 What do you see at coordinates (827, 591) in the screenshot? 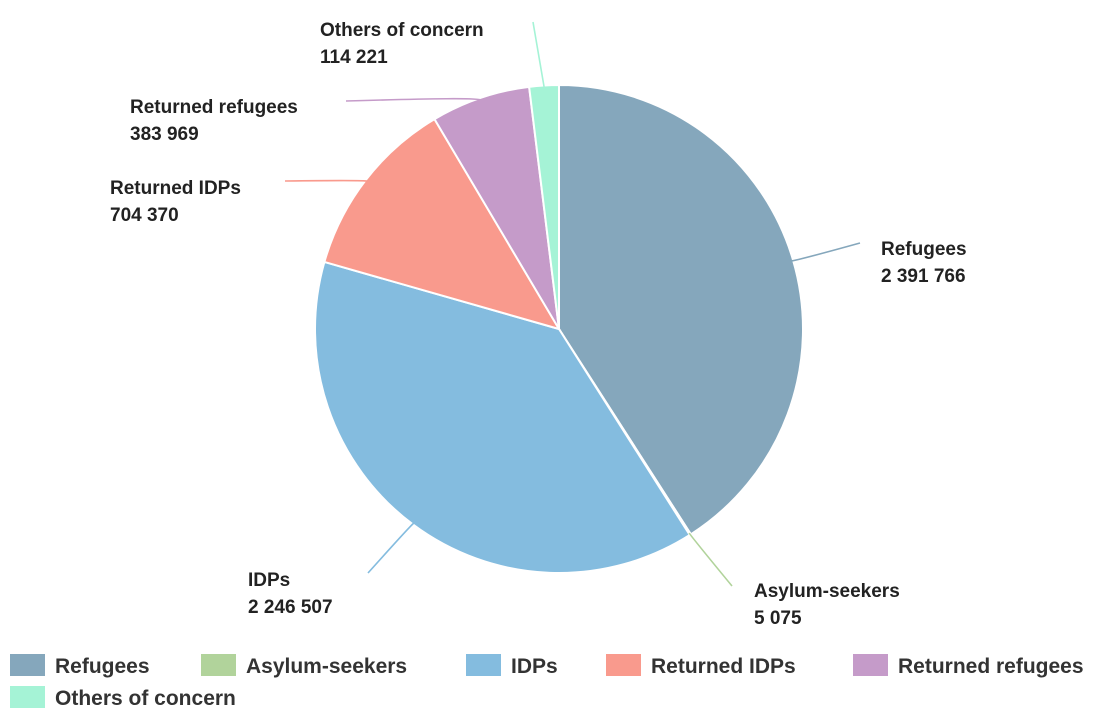
I see `data-label-name-asylum-seekers: Asylum-seekers` at bounding box center [827, 591].